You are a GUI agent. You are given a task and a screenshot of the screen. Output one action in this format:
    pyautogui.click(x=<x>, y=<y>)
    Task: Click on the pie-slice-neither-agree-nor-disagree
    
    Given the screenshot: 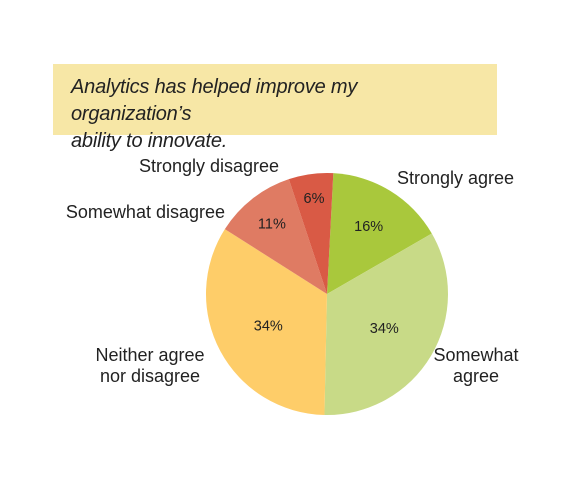 What is the action you would take?
    pyautogui.click(x=266, y=322)
    